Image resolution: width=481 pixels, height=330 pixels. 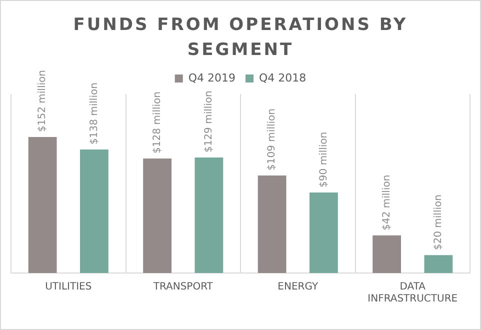 I want to click on x-tick-label: UTILITIES, so click(x=68, y=287).